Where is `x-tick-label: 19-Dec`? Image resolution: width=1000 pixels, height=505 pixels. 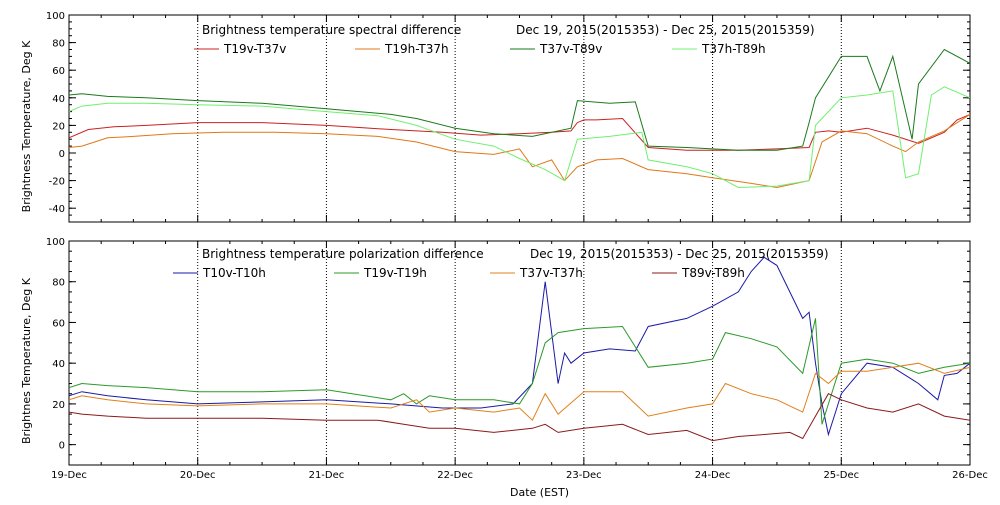 x-tick-label: 19-Dec is located at coordinates (69, 475).